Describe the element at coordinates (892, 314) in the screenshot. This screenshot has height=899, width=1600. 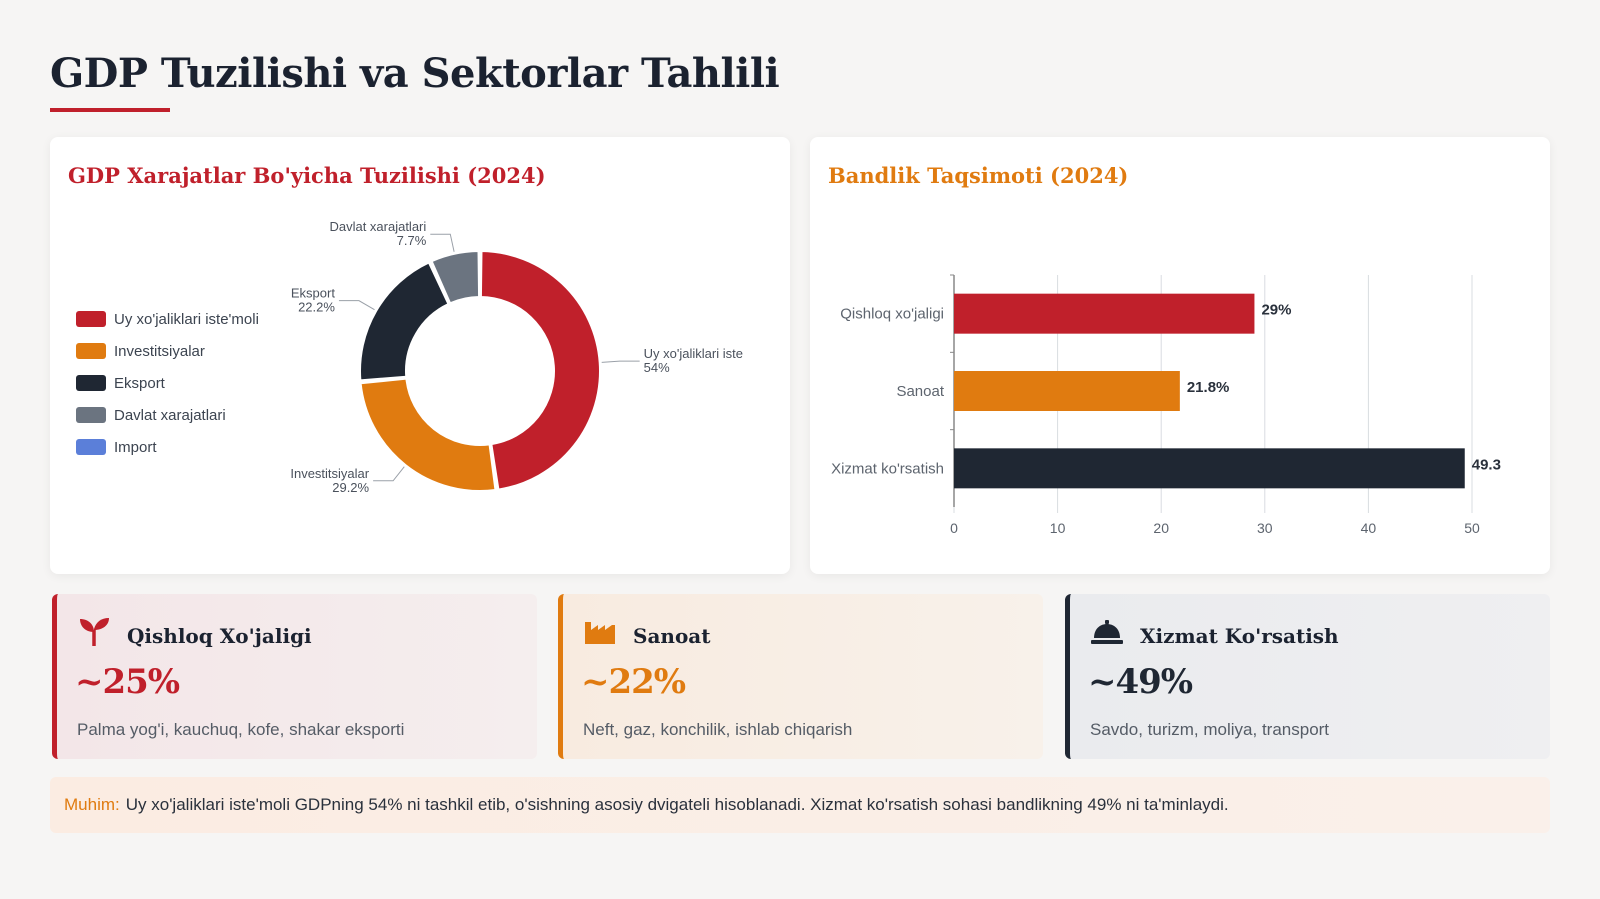
I see `category-label: Qishloq xo'jaligi` at that location.